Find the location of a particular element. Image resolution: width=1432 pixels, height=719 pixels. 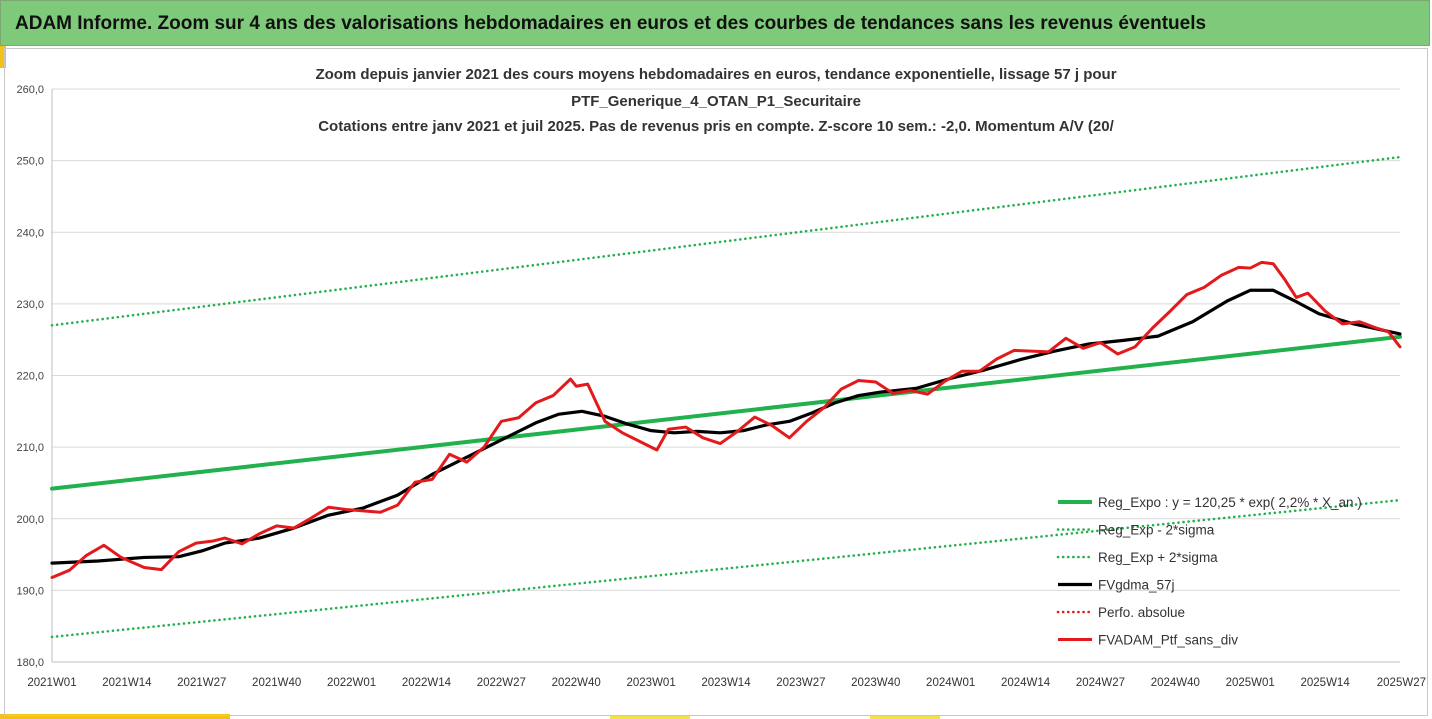

y-tick-label: 260,0 is located at coordinates (30, 90).